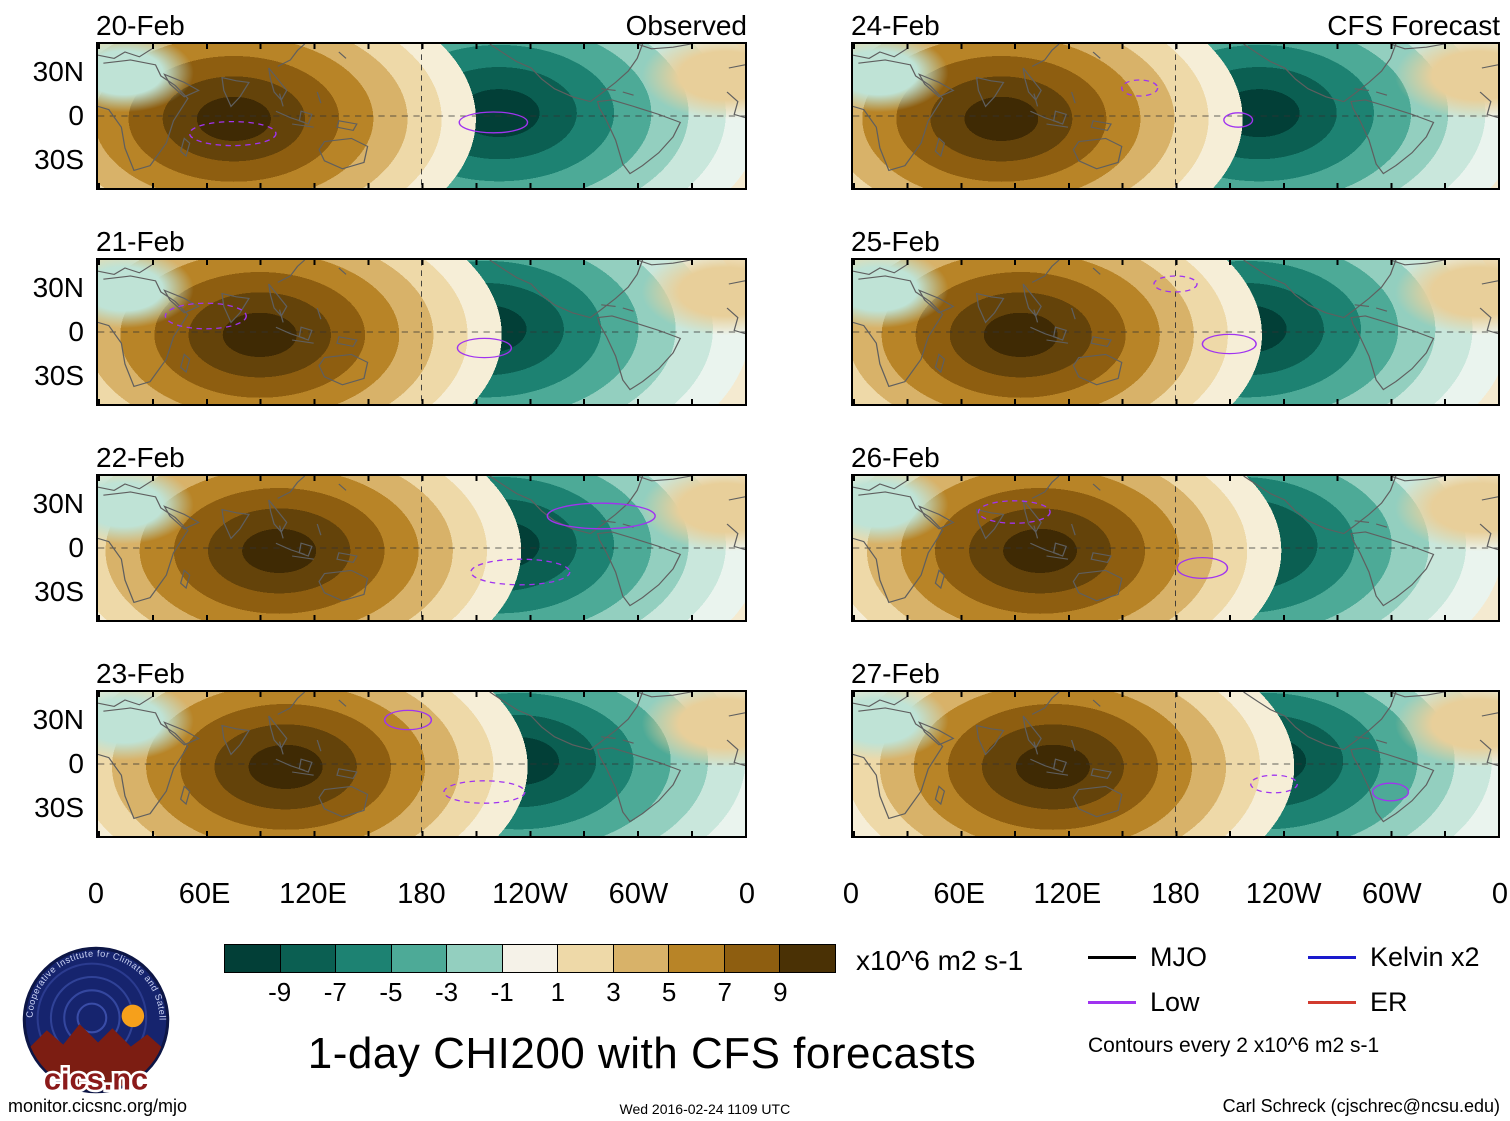  I want to click on map-panel-23feb: 23-Feb 30N 0 30S, so click(377, 746).